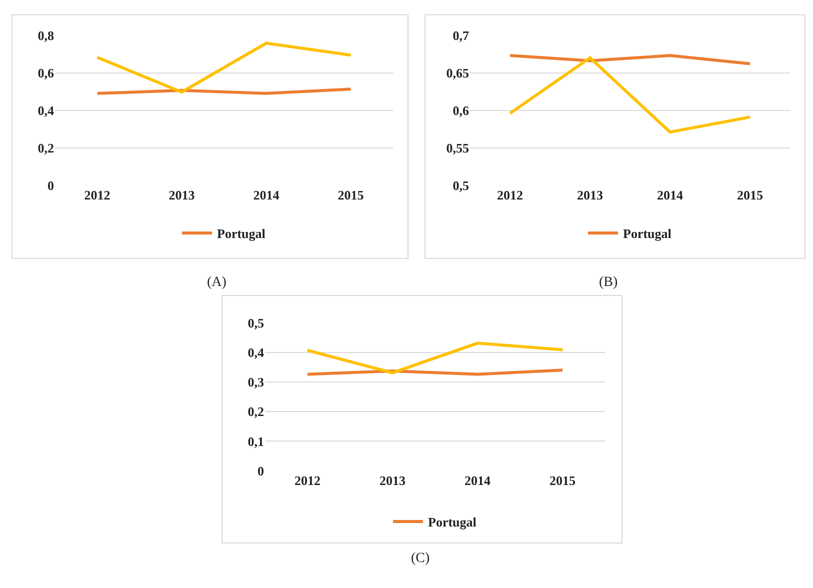  Describe the element at coordinates (608, 282) in the screenshot. I see `text: (B)` at that location.